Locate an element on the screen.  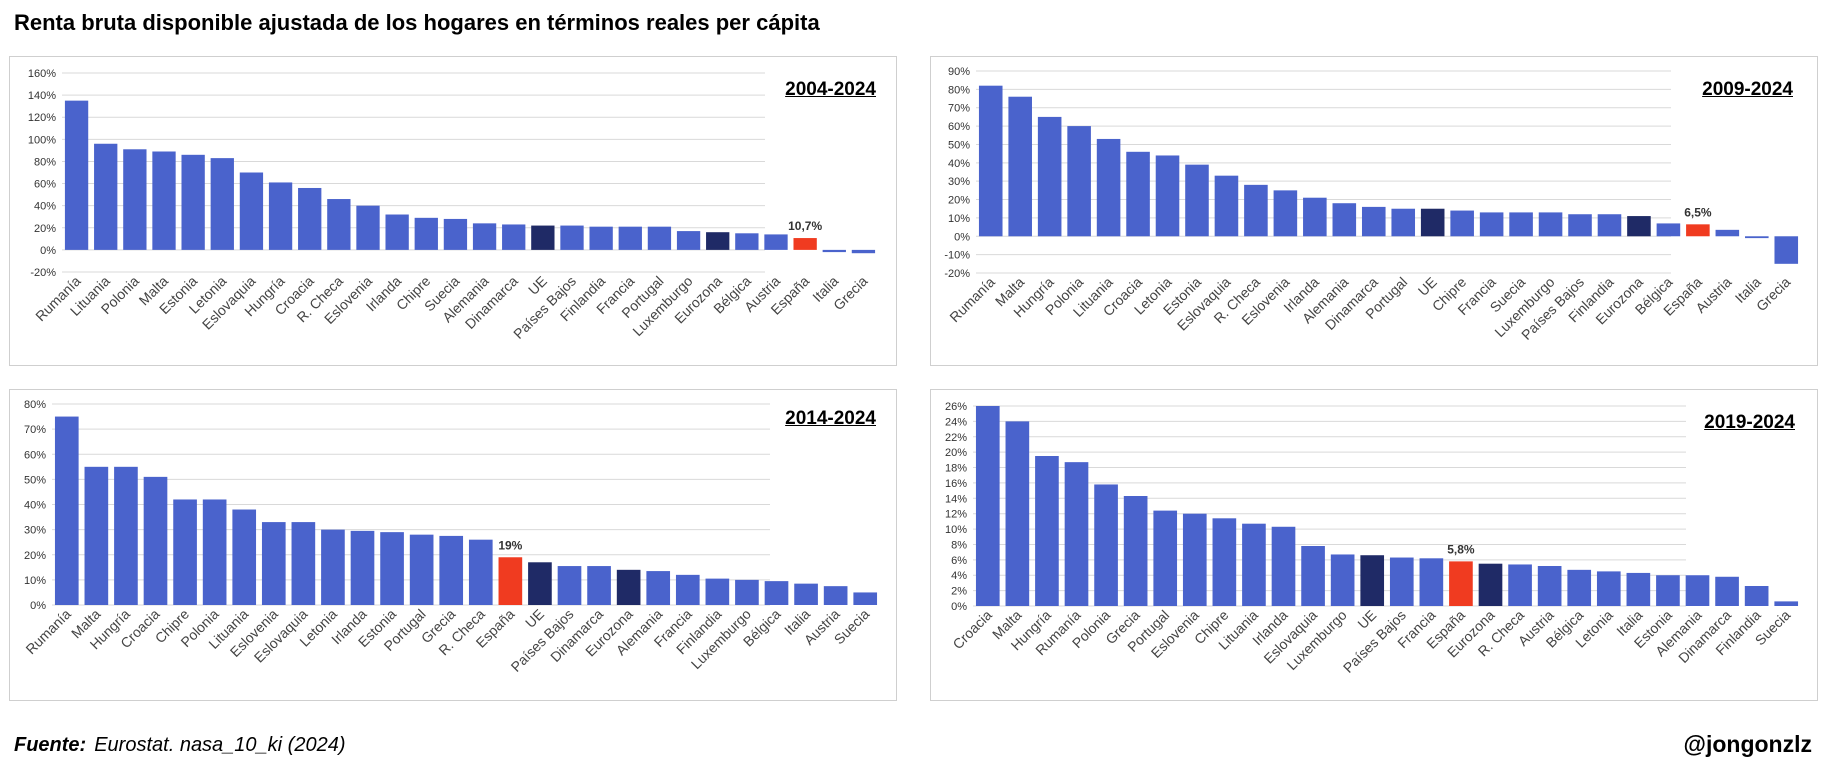
x-tick-label: Croacia is located at coordinates (972, 630).